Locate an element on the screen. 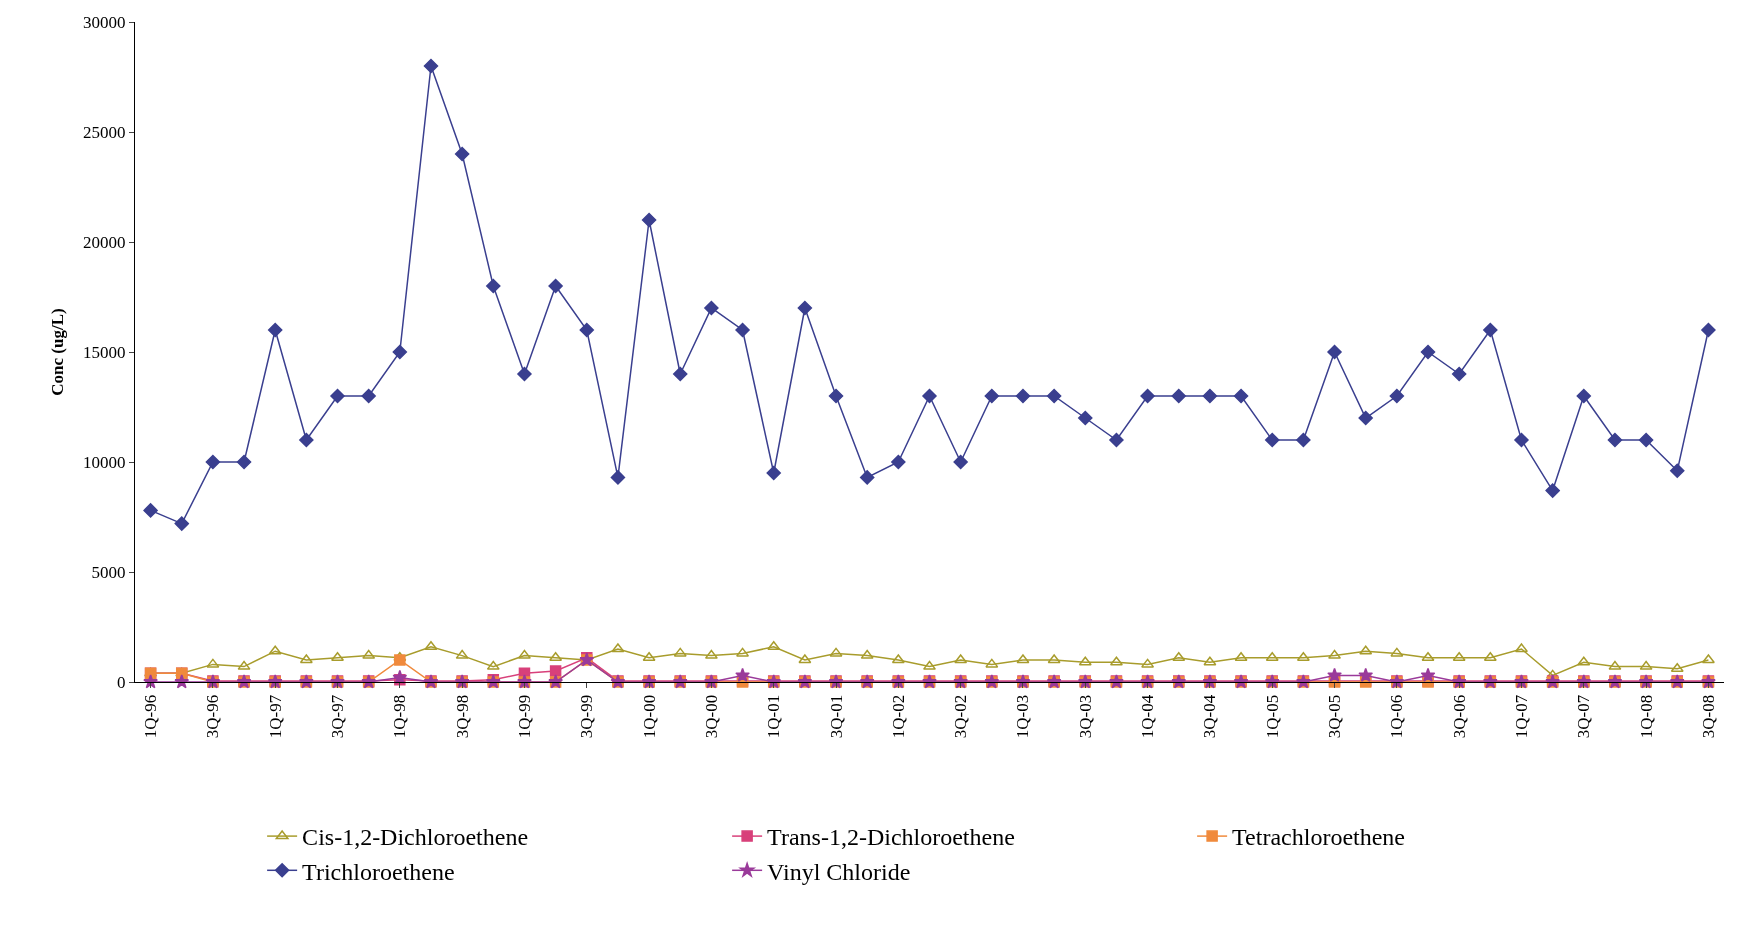 The width and height of the screenshot is (1739, 932). legend-label: Tetrachloroethene is located at coordinates (1319, 837).